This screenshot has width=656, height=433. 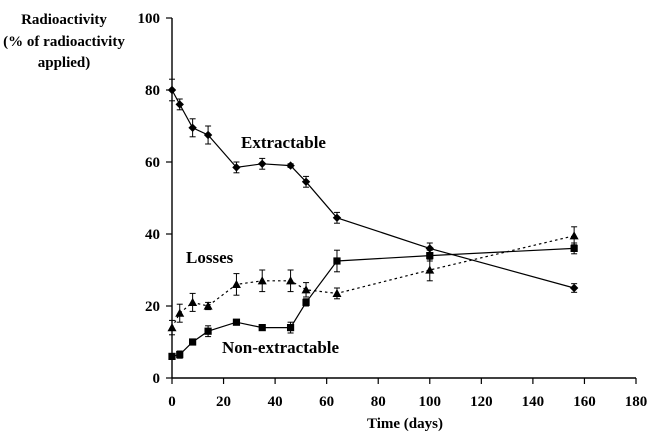 What do you see at coordinates (481, 402) in the screenshot?
I see `x-tick-label: 120` at bounding box center [481, 402].